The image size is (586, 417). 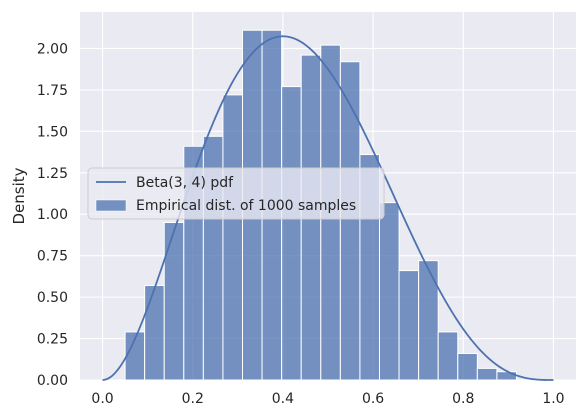 What do you see at coordinates (553, 399) in the screenshot?
I see `x-tick-label: 1.0` at bounding box center [553, 399].